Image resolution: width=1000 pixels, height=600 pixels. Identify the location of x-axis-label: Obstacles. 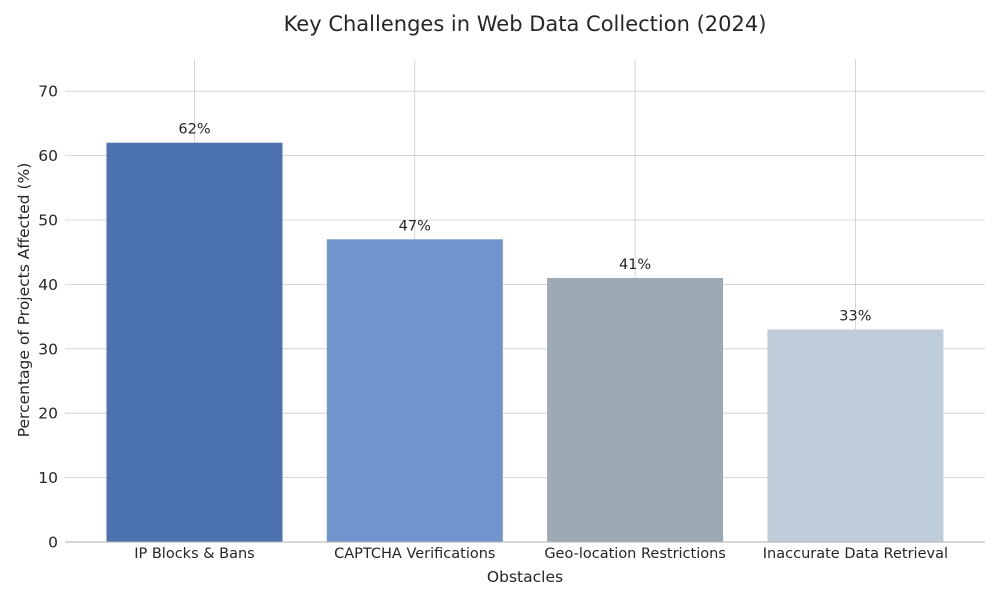
(525, 577).